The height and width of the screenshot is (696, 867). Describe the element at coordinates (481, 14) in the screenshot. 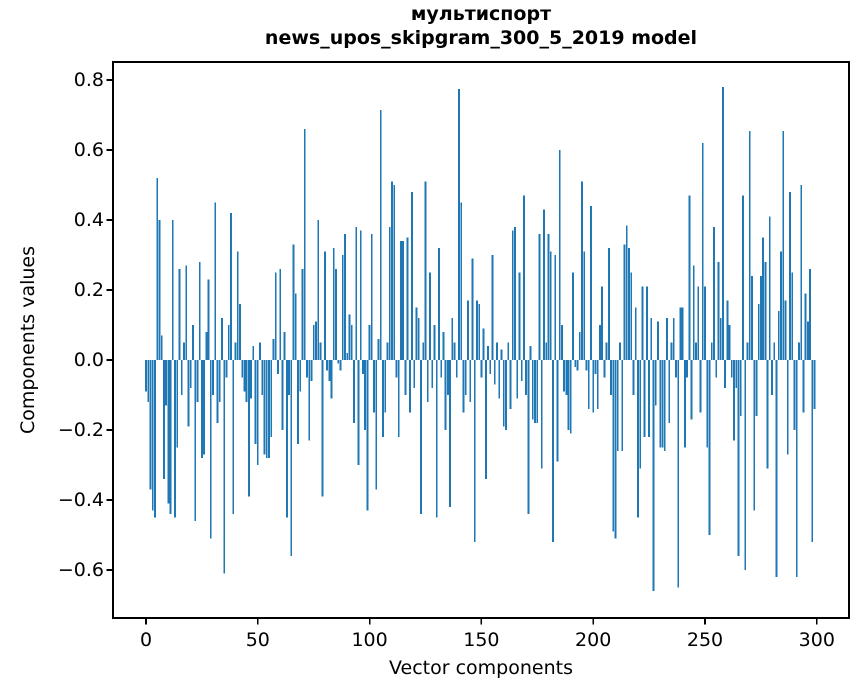

I see `chart-title-line1: мультиспорт` at that location.